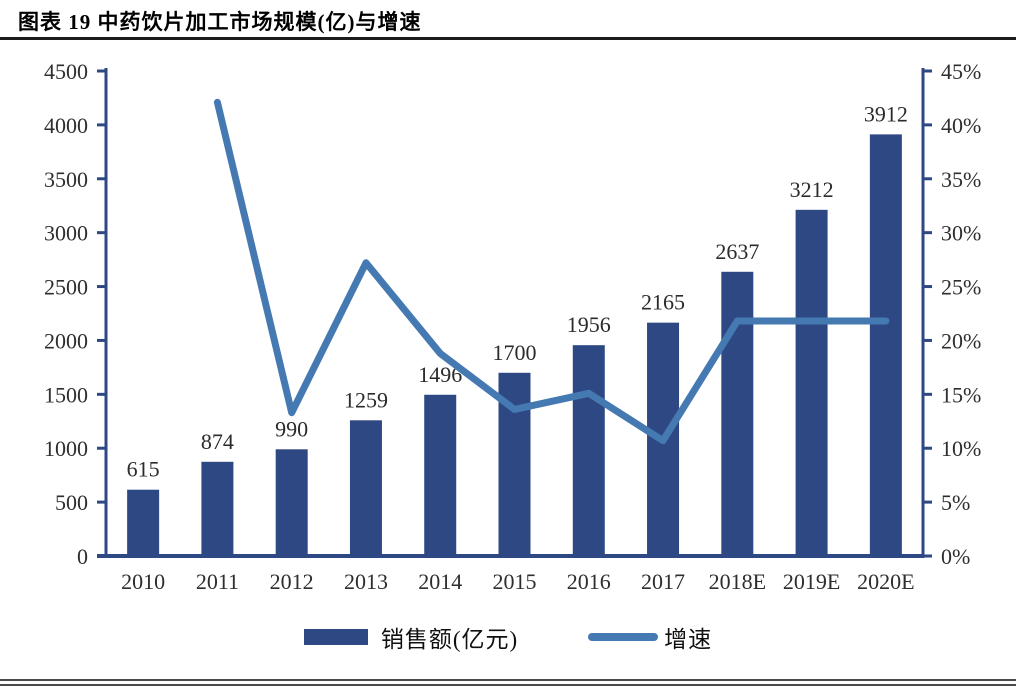 The width and height of the screenshot is (1016, 691). I want to click on right-tick-label: 5%, so click(955, 502).